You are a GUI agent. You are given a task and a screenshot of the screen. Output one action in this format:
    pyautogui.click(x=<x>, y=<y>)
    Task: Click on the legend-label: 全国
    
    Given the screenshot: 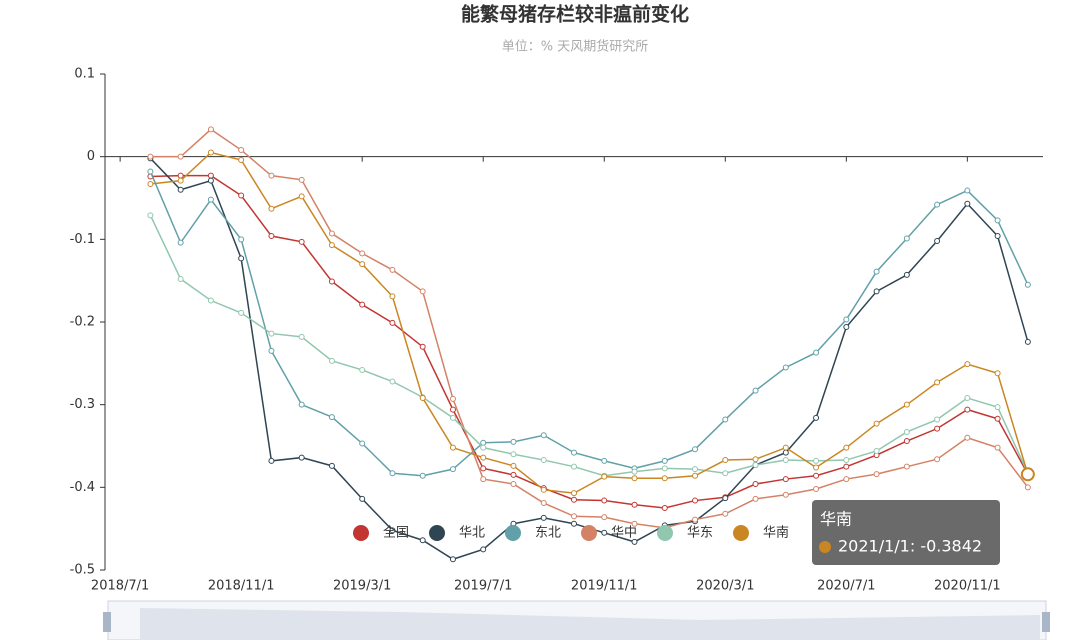 What is the action you would take?
    pyautogui.click(x=396, y=533)
    